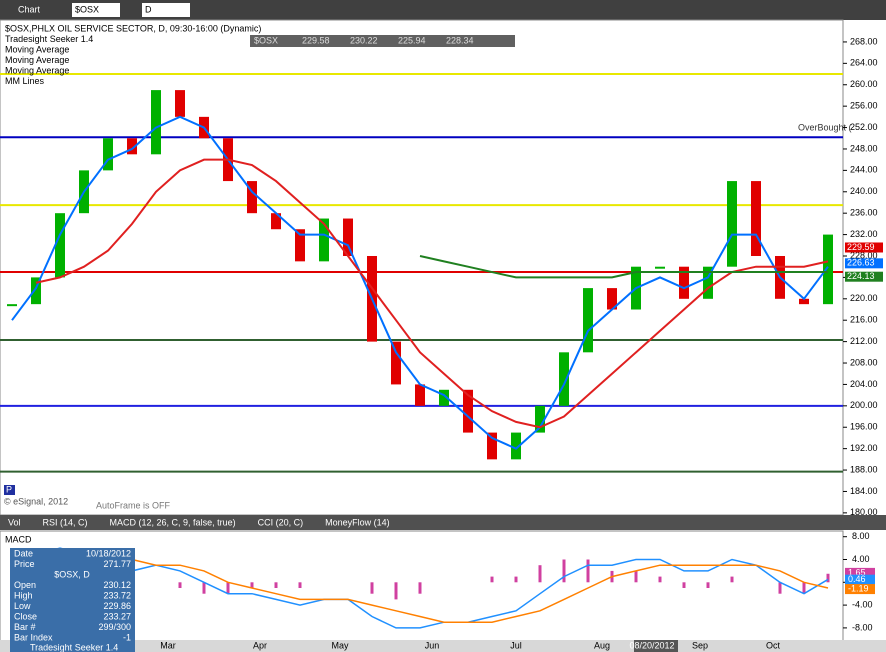 Image resolution: width=886 pixels, height=652 pixels. I want to click on y-tick-label: 252.00, so click(864, 127).